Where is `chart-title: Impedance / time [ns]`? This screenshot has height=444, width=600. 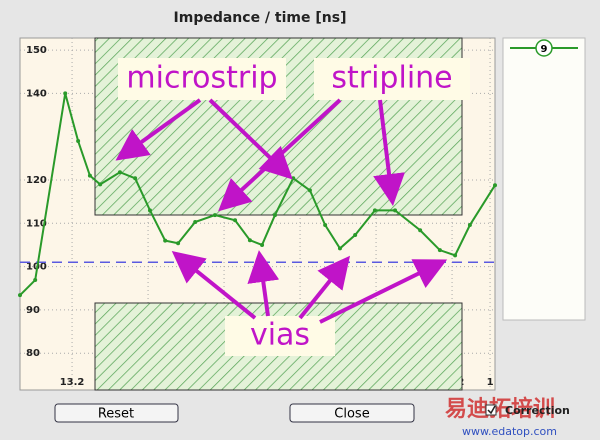
chart-title: Impedance / time [ns] is located at coordinates (260, 18).